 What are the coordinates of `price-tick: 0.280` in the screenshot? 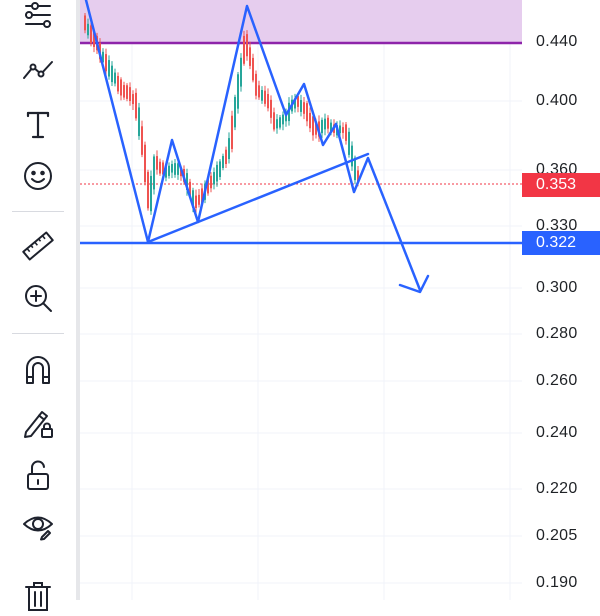 It's located at (557, 333).